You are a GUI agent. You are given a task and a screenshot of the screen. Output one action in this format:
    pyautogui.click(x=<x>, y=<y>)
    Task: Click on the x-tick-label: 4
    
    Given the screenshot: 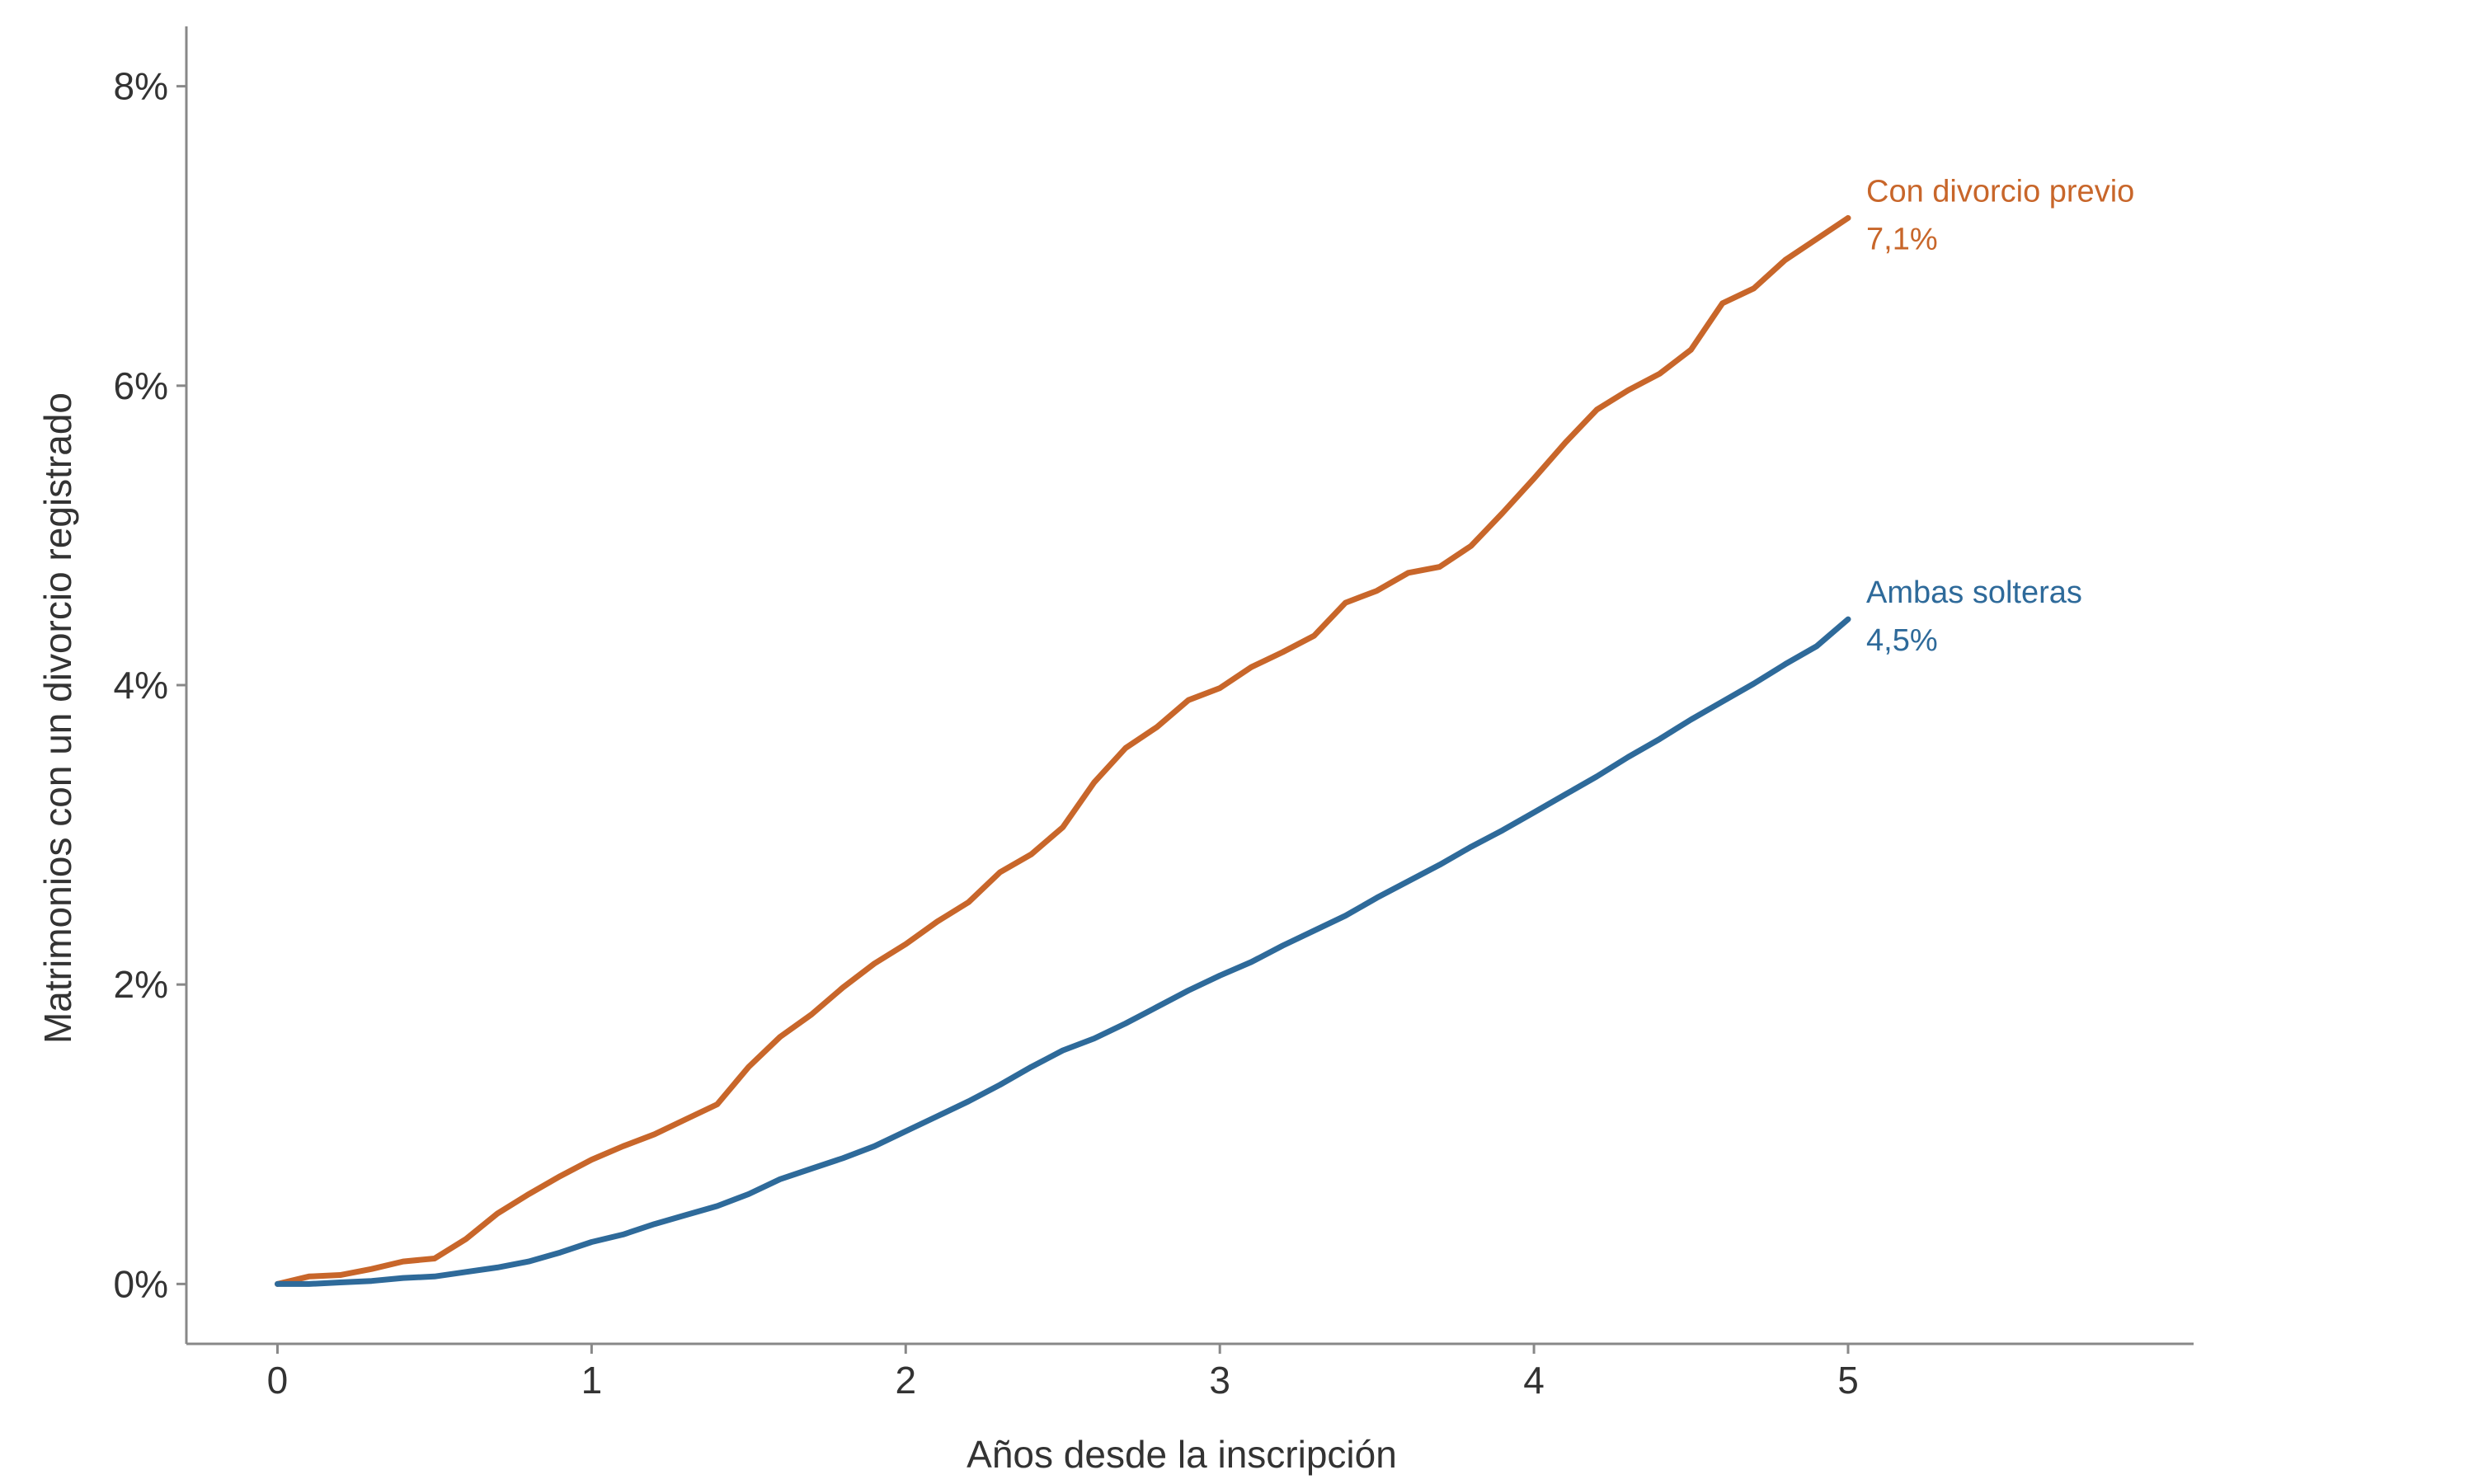 What is the action you would take?
    pyautogui.click(x=1534, y=1380)
    